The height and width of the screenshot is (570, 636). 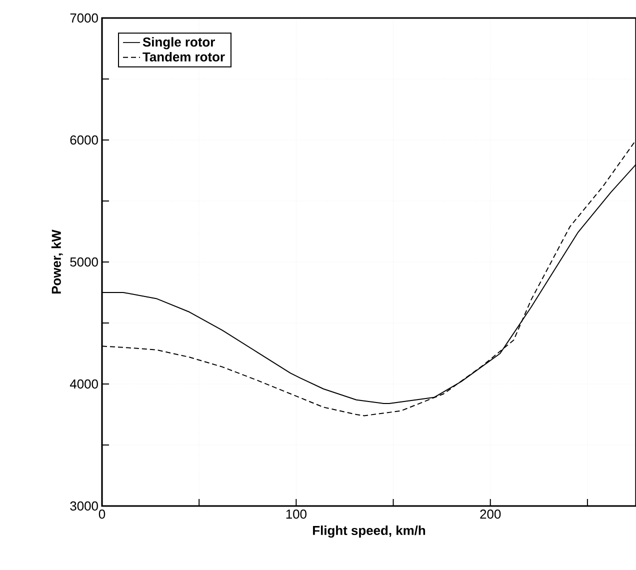 I want to click on x-tick-label: 200, so click(x=490, y=514).